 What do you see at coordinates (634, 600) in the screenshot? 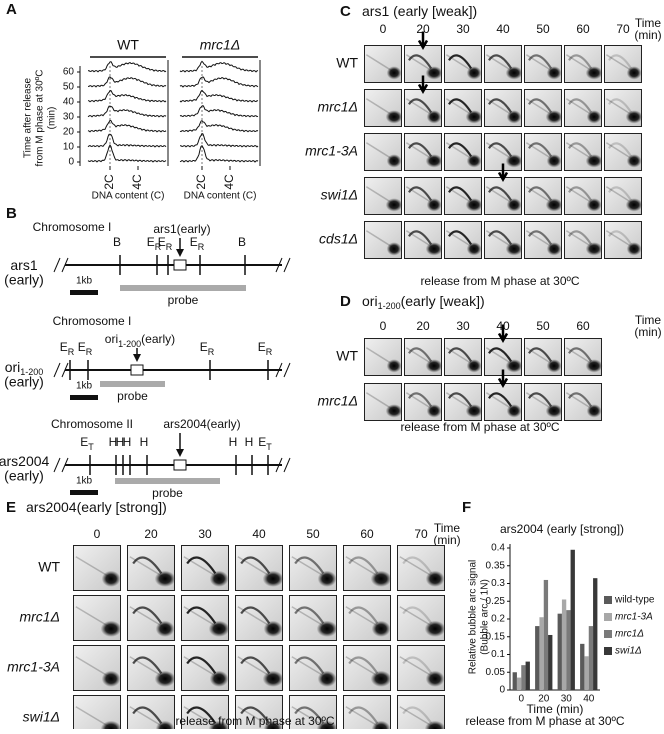
I see `legend-label: wild-type` at bounding box center [634, 600].